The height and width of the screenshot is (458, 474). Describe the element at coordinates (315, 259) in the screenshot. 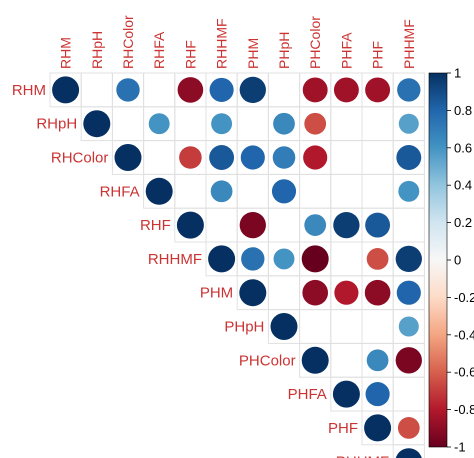

I see `correlation-circle-RHHMF-PHColor` at that location.